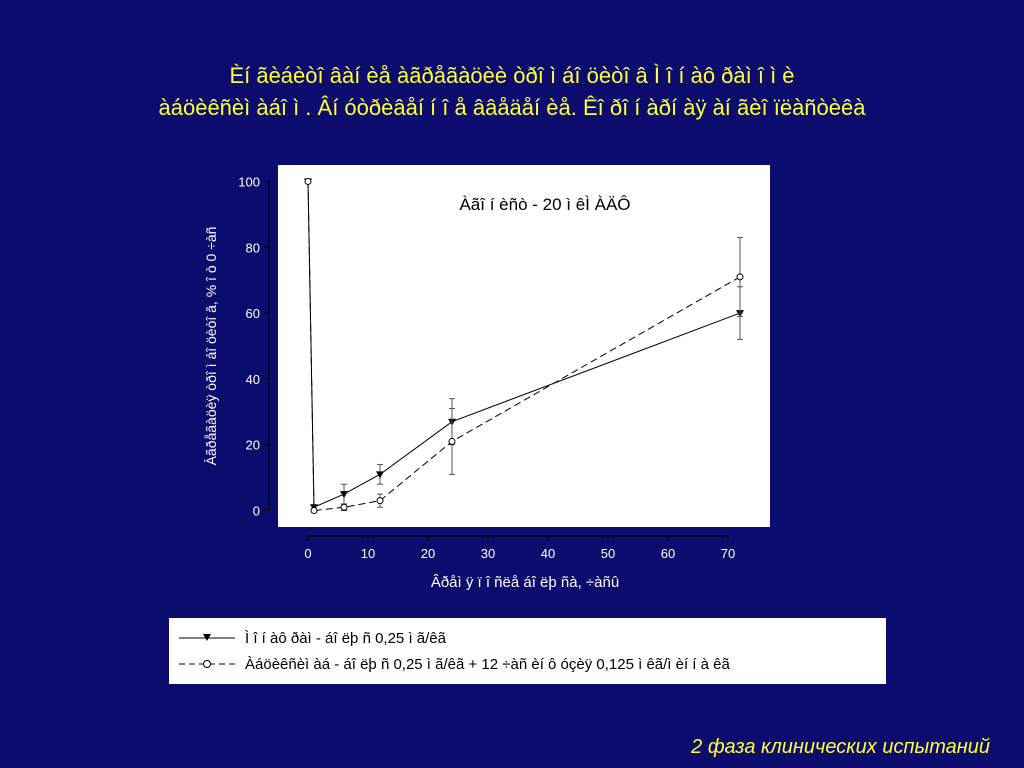 Image resolution: width=1024 pixels, height=768 pixels. Describe the element at coordinates (368, 553) in the screenshot. I see `x-tick-label: 10` at that location.